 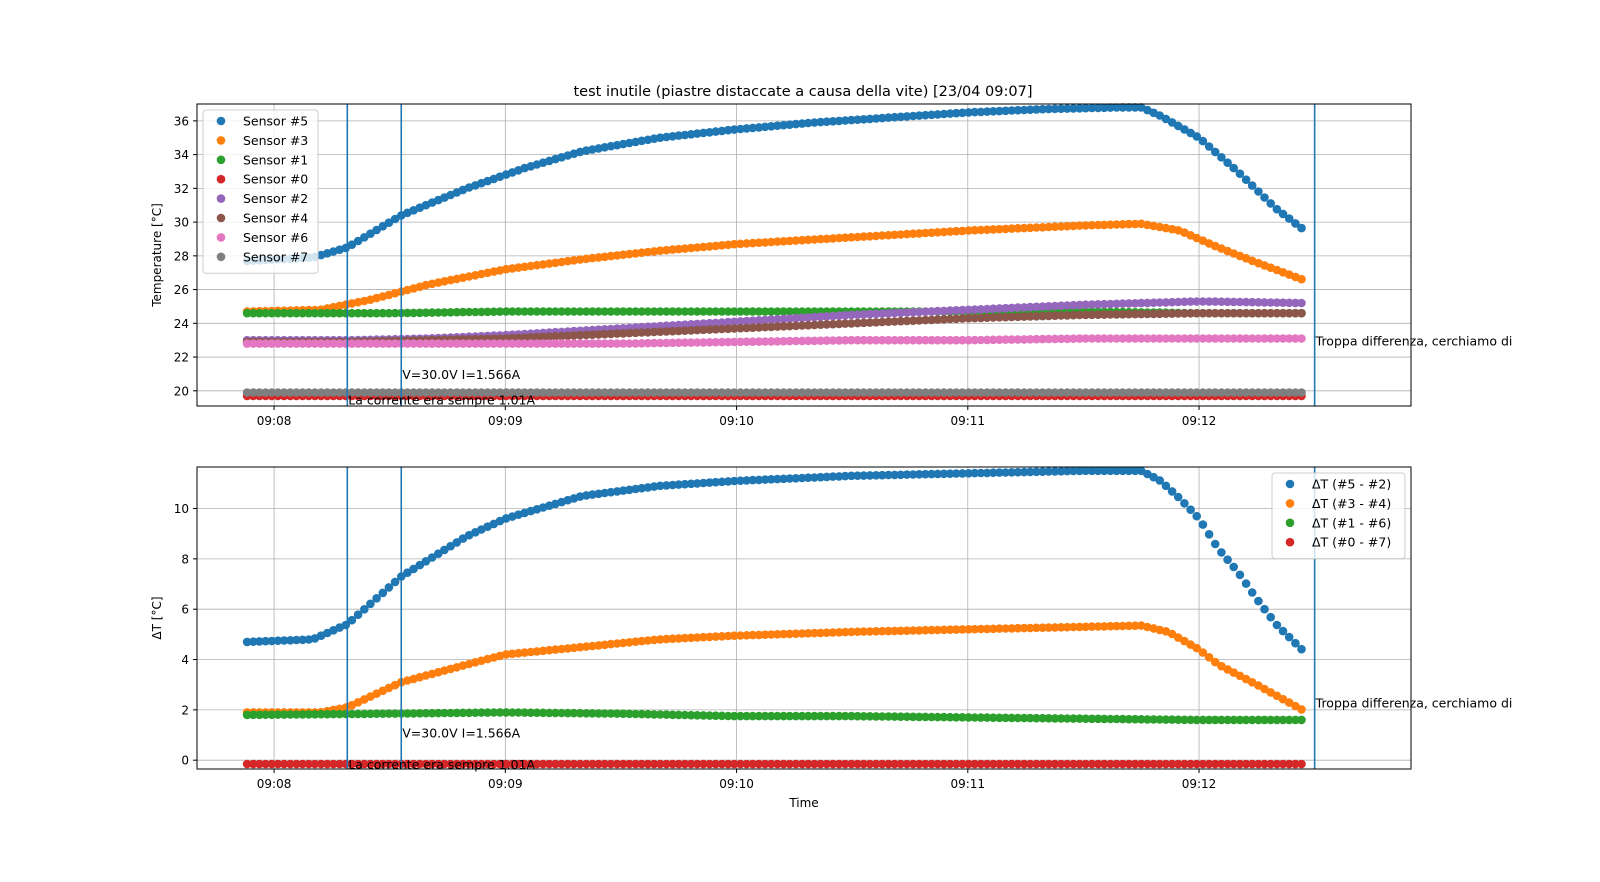 I want to click on y-tick-label: 10, so click(x=181, y=509).